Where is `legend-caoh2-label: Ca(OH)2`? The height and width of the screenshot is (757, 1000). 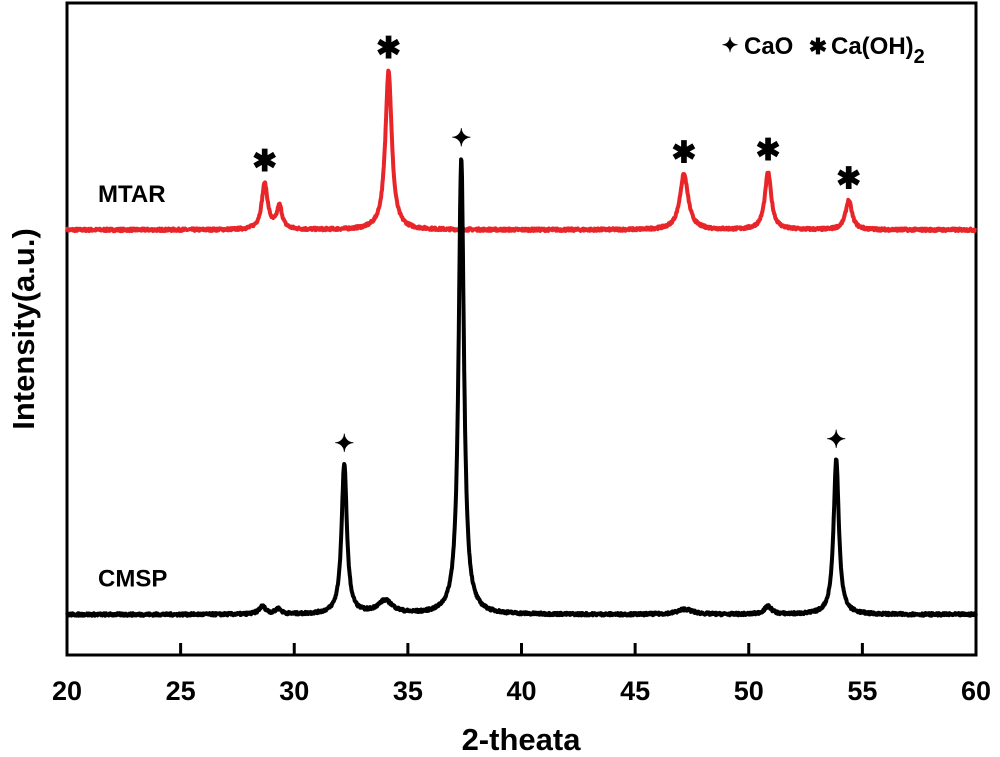 legend-caoh2-label: Ca(OH)2 is located at coordinates (878, 50).